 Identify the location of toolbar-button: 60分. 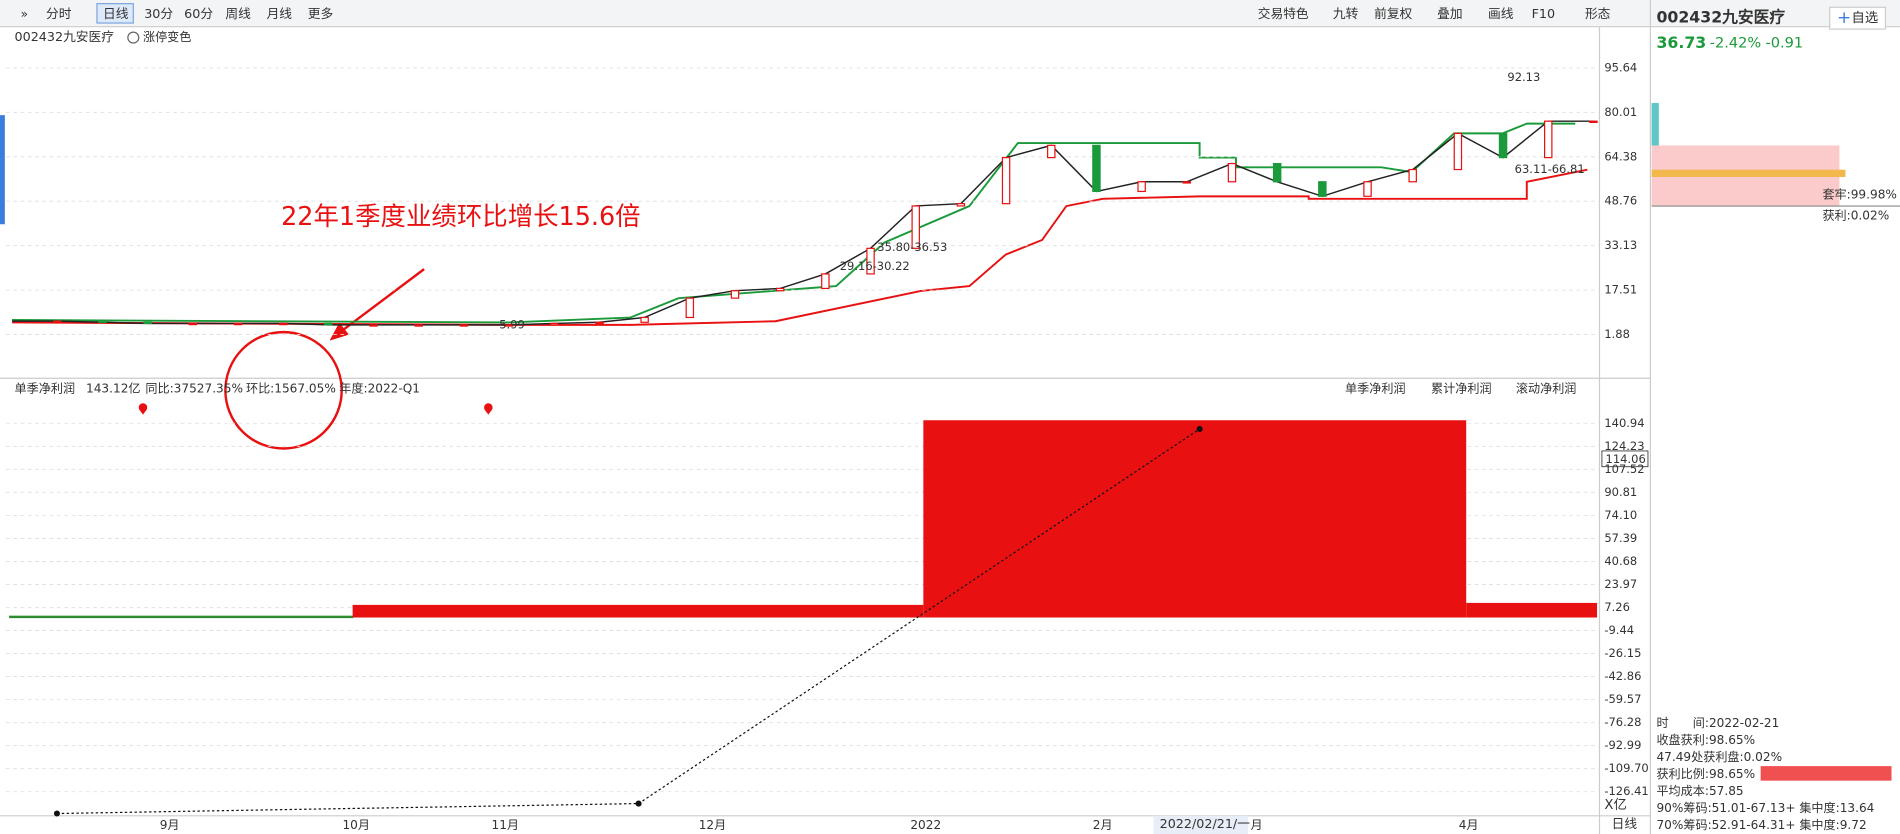
(198, 13).